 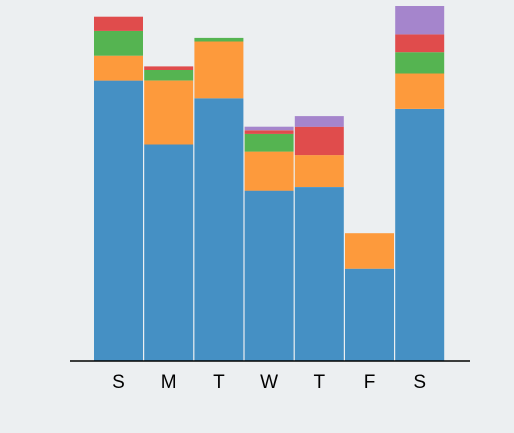 I want to click on x-tick-label-6: F, so click(x=370, y=382).